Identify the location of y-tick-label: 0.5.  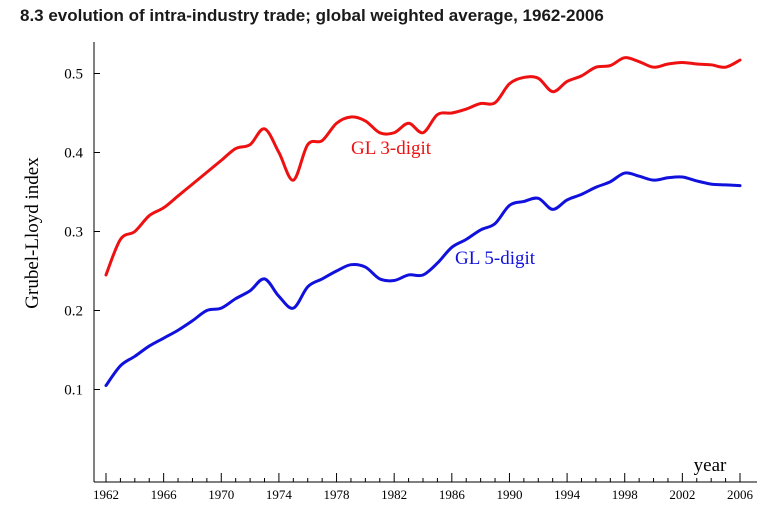
(73, 75).